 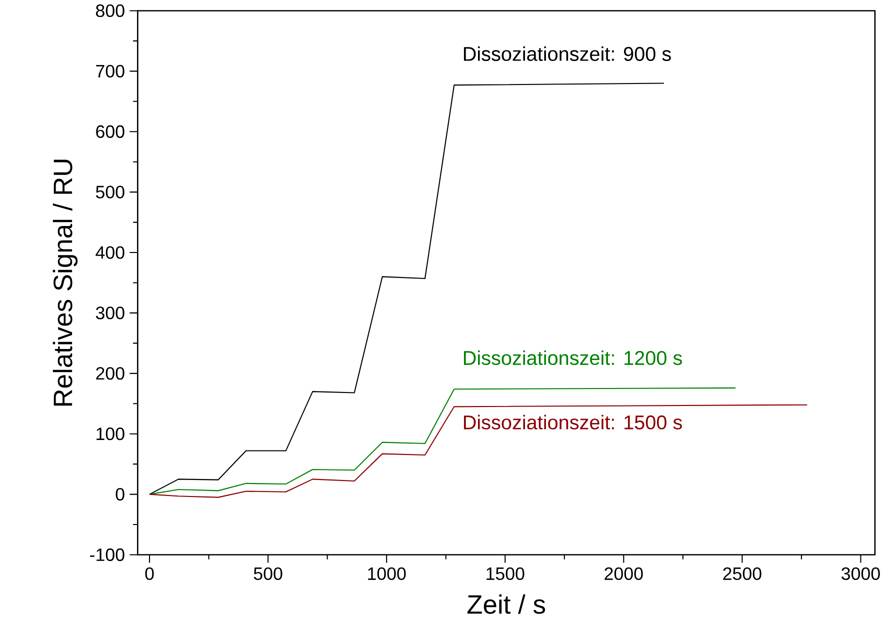 What do you see at coordinates (573, 357) in the screenshot?
I see `series-label: Dissoziationszeit: 1200 s` at bounding box center [573, 357].